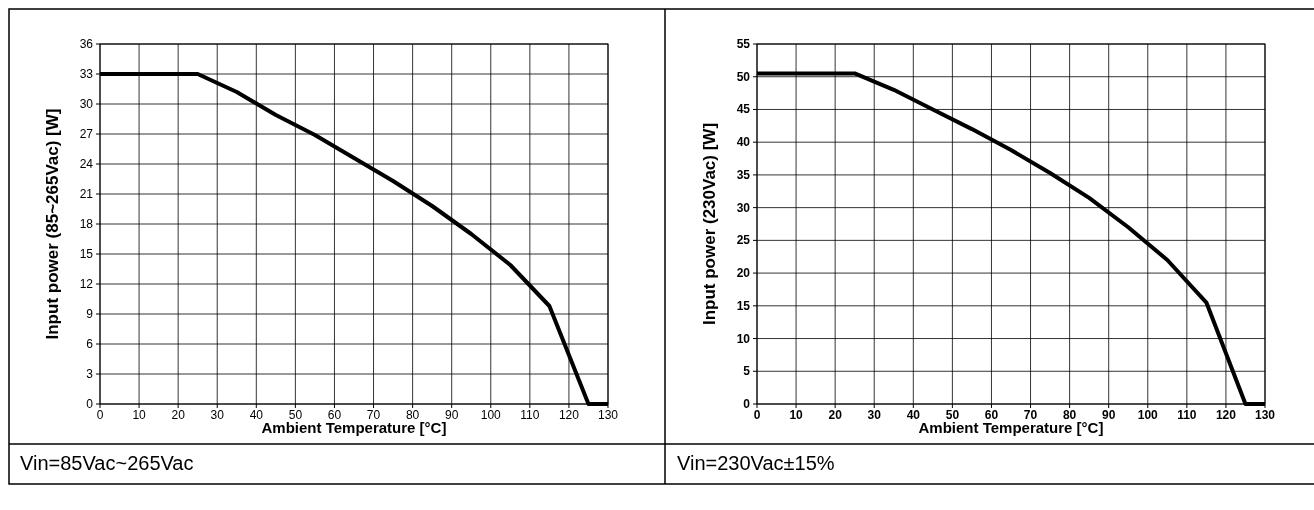  Describe the element at coordinates (86, 164) in the screenshot. I see `y-tick-label: 24` at that location.